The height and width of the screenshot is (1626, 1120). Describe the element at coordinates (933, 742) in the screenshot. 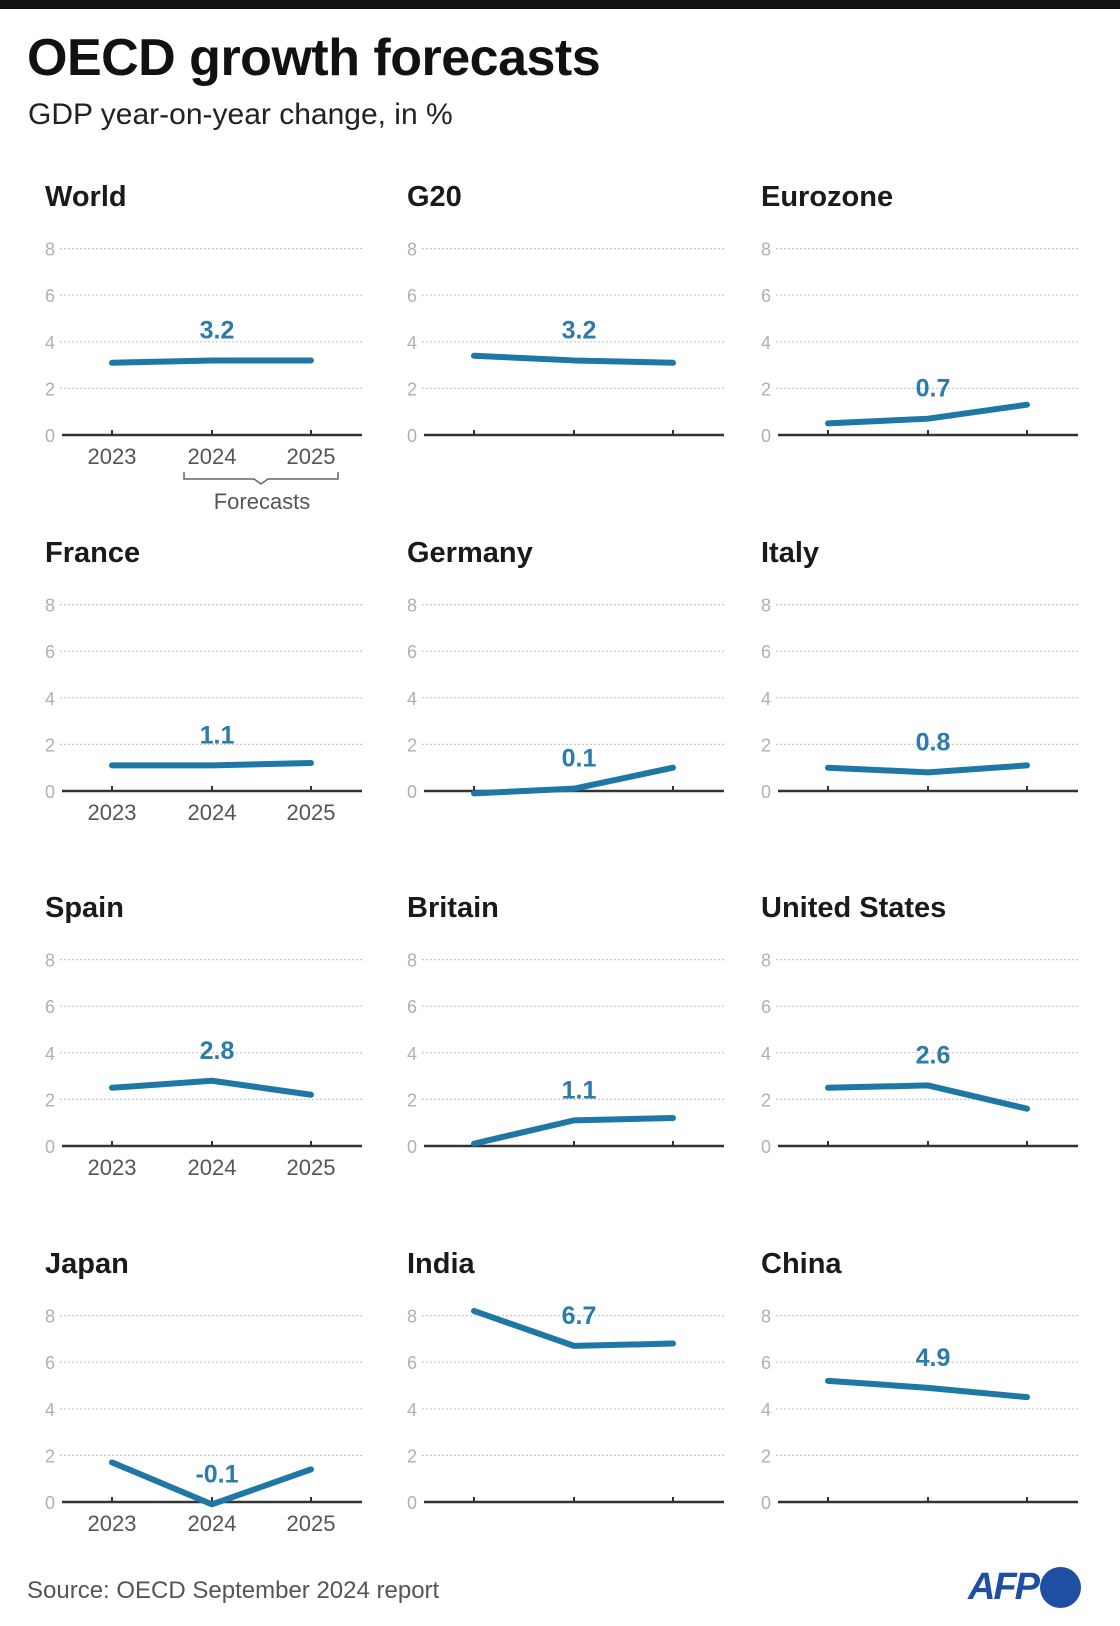

I see `value-label: 0.8` at that location.